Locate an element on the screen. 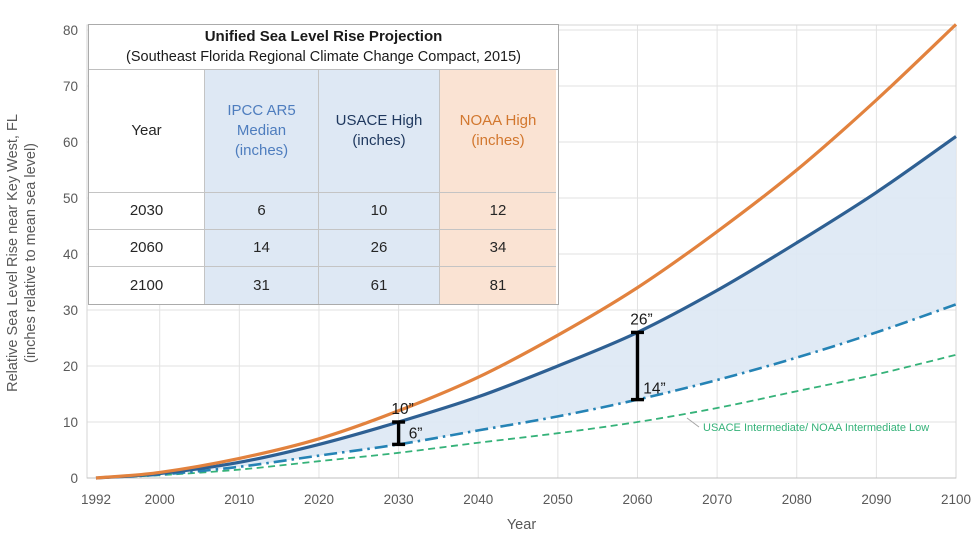 The width and height of the screenshot is (976, 549). annotation-top-label: 10” is located at coordinates (402, 409).